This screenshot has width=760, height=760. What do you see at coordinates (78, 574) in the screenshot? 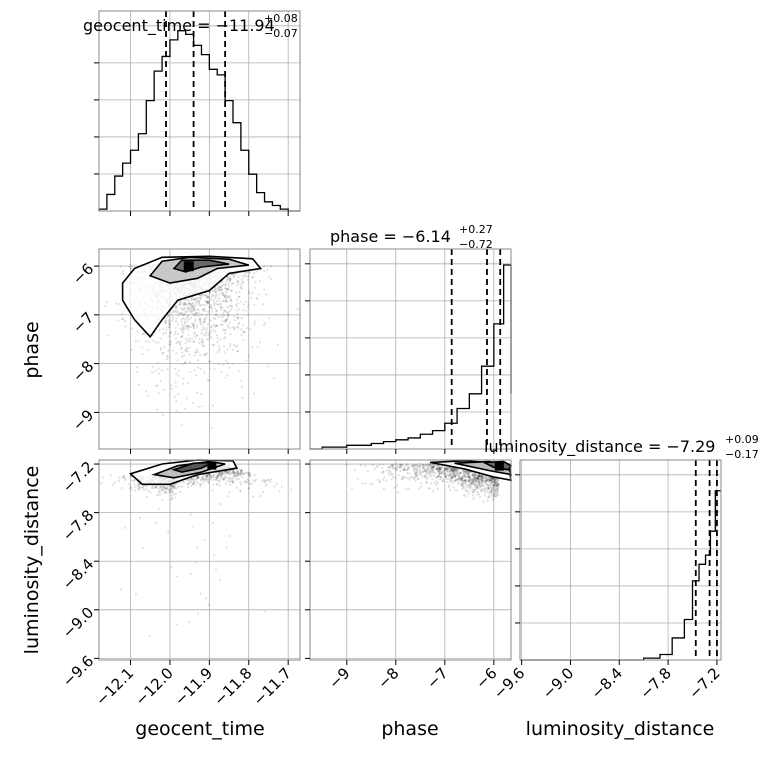
I see `y-tick-label-luminosity_distance-2: −8.4` at bounding box center [78, 574].